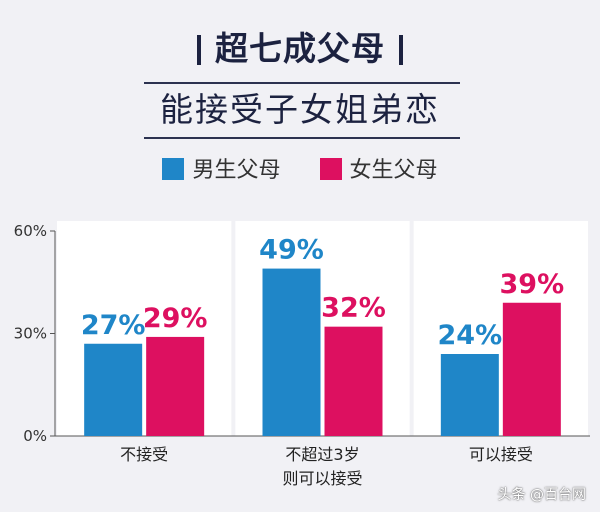 Image resolution: width=600 pixels, height=512 pixels. Describe the element at coordinates (322, 454) in the screenshot. I see `x-tick-label: 不超过3岁` at that location.